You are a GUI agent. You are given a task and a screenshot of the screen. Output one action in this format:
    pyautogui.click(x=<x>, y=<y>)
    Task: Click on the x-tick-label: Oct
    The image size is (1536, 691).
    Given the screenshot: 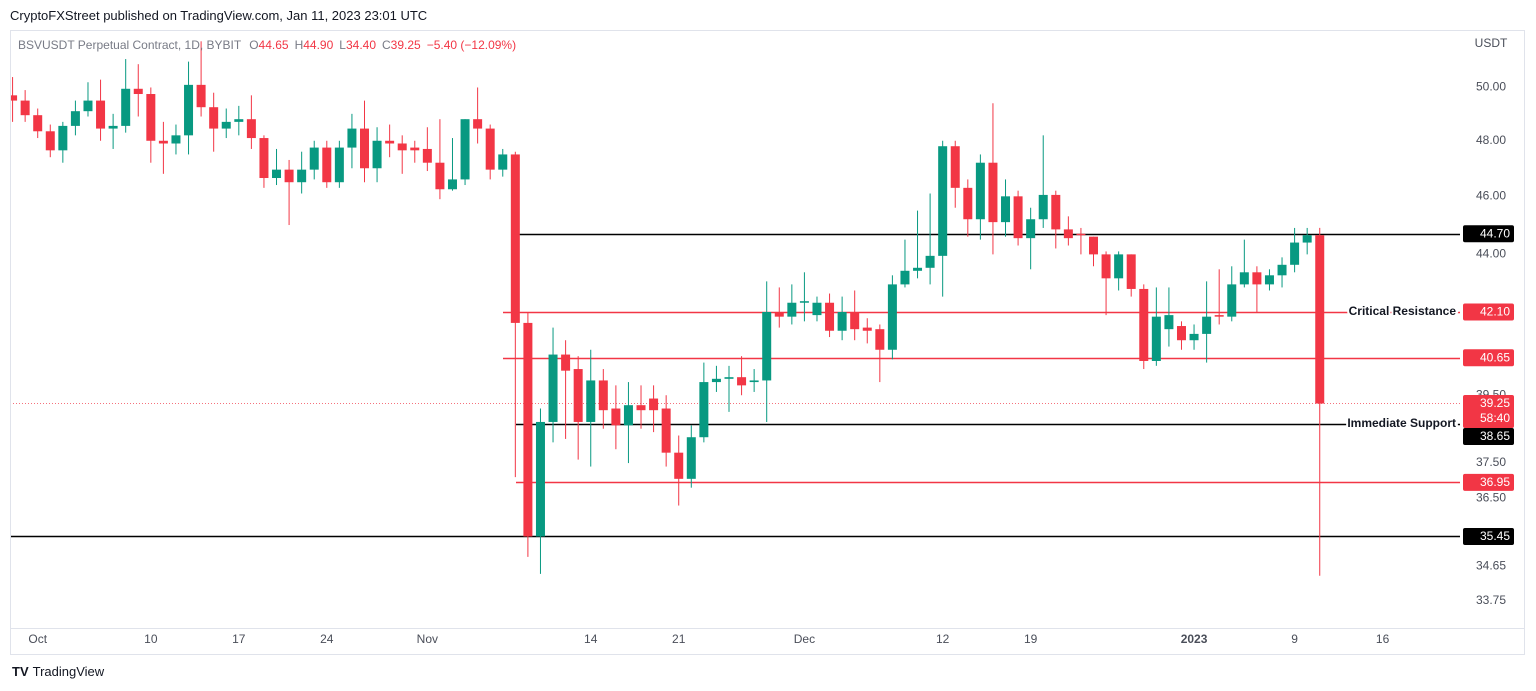 What is the action you would take?
    pyautogui.click(x=37, y=639)
    